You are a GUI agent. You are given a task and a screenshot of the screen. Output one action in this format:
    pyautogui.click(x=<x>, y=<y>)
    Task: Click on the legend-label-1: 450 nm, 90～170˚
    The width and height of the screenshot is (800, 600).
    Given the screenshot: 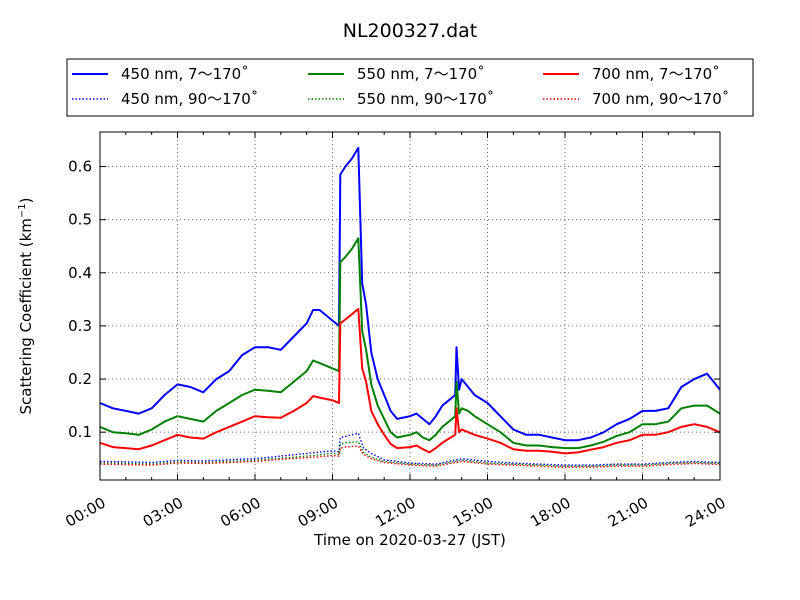 What is the action you would take?
    pyautogui.click(x=189, y=99)
    